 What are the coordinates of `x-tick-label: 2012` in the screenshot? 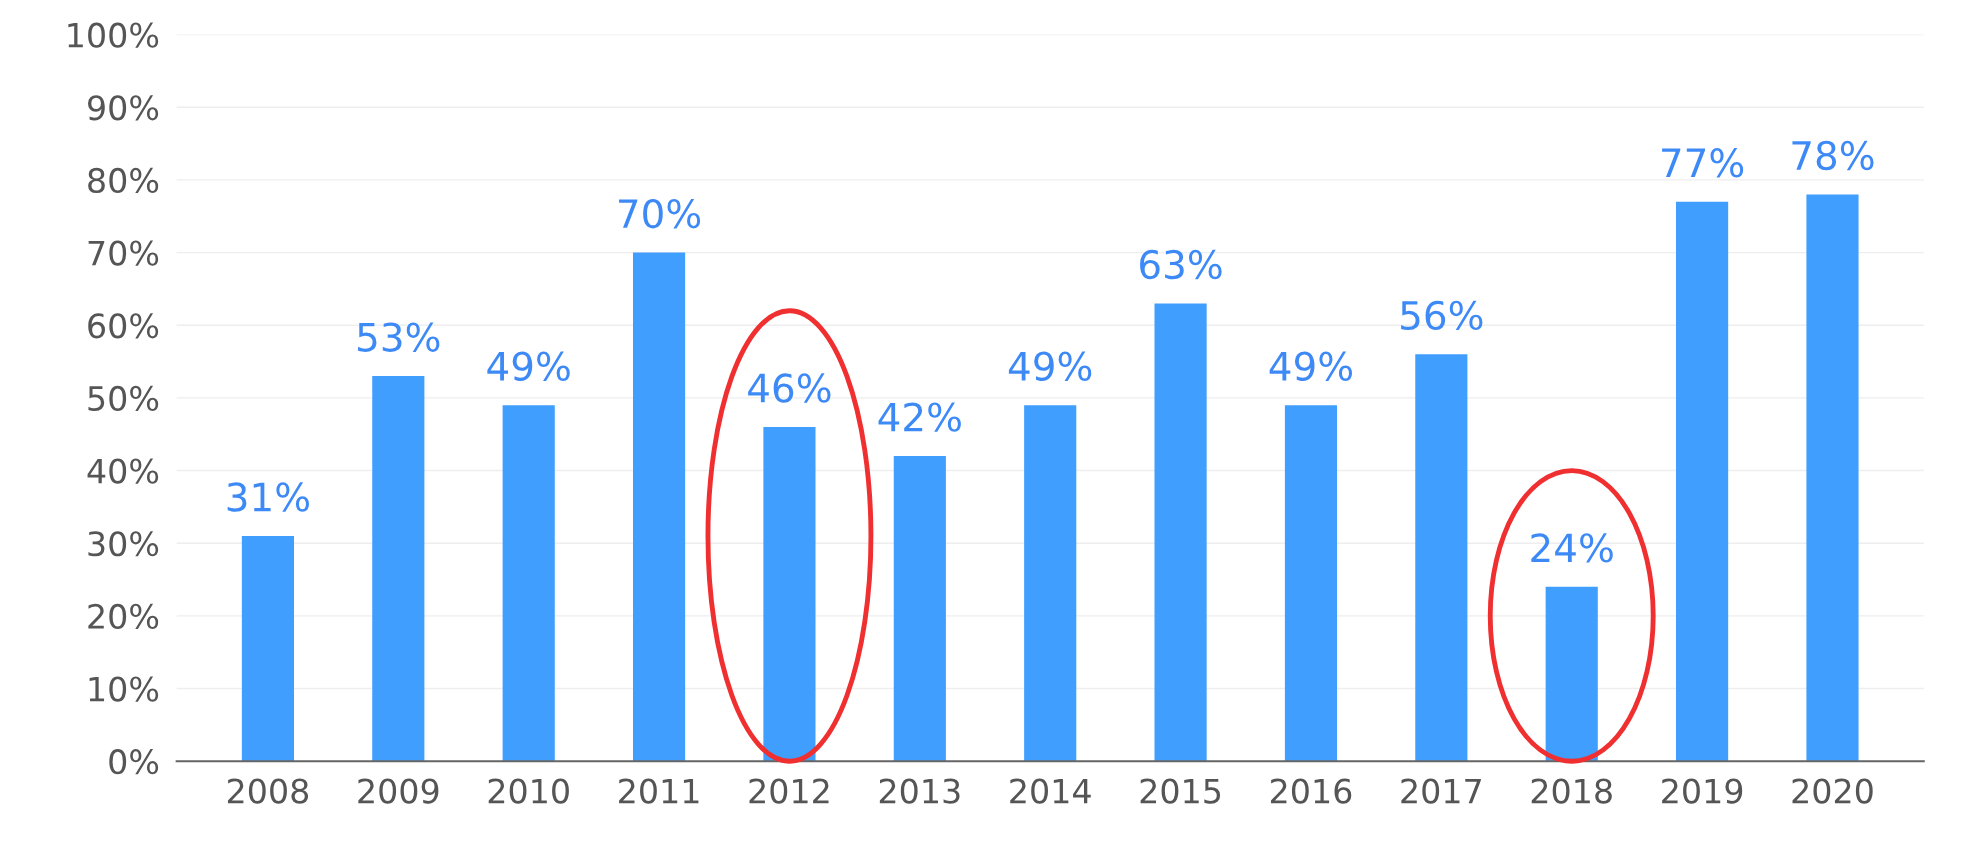 It's located at (789, 791).